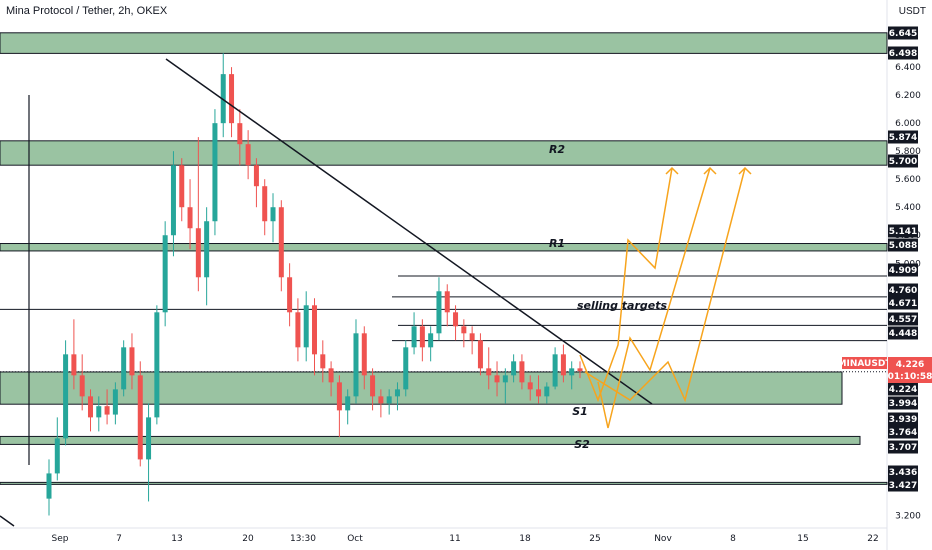 Image resolution: width=932 pixels, height=550 pixels. I want to click on level-badge-text: 3.764, so click(903, 433).